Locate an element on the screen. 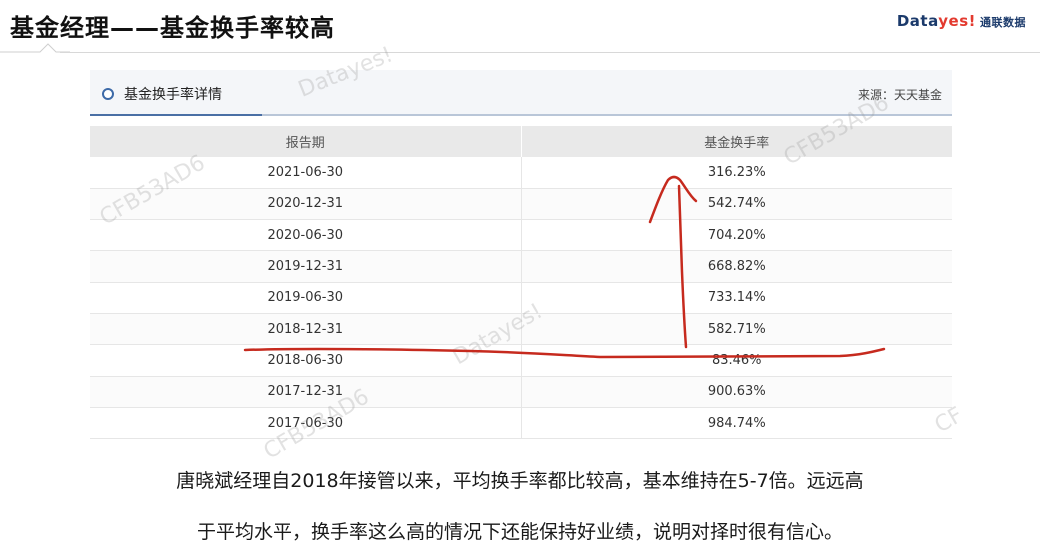 Image resolution: width=1040 pixels, height=548 pixels. cell-turnover: 83.46% is located at coordinates (736, 360).